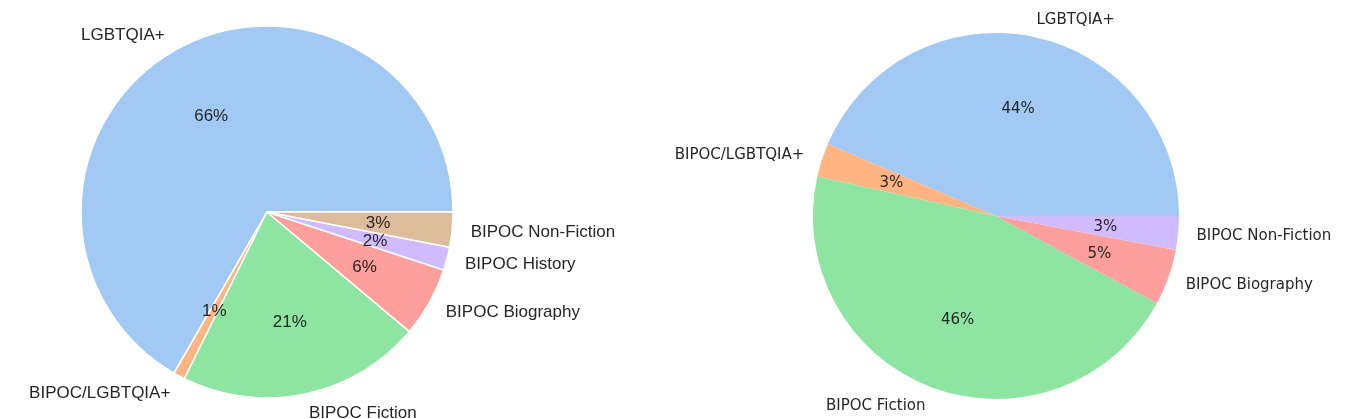 This screenshot has width=1352, height=419. Describe the element at coordinates (211, 115) in the screenshot. I see `data-label: 66%` at that location.